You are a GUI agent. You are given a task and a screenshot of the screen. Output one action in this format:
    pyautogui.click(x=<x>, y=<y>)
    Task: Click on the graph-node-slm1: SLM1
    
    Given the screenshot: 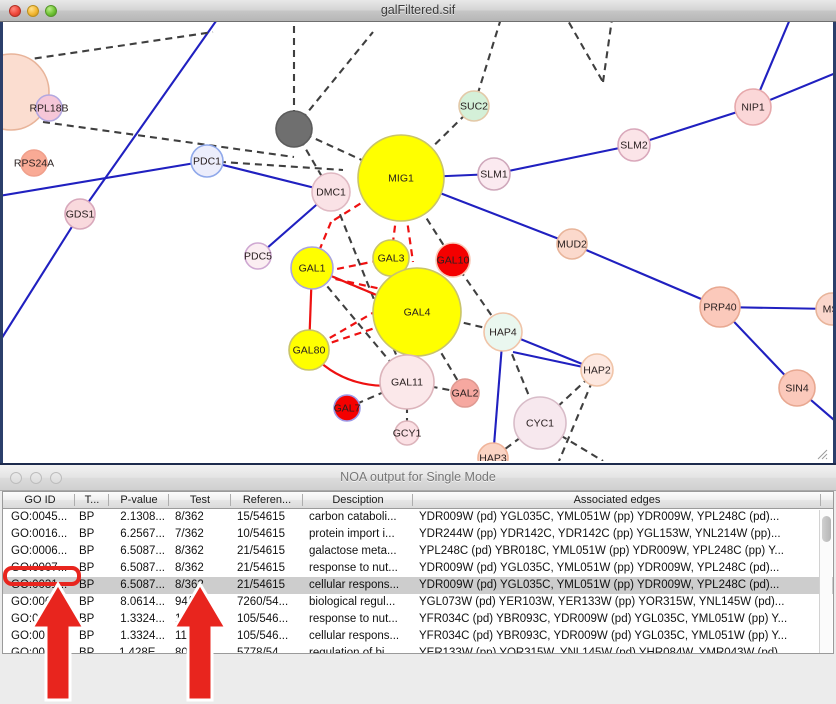 What is the action you would take?
    pyautogui.click(x=494, y=174)
    